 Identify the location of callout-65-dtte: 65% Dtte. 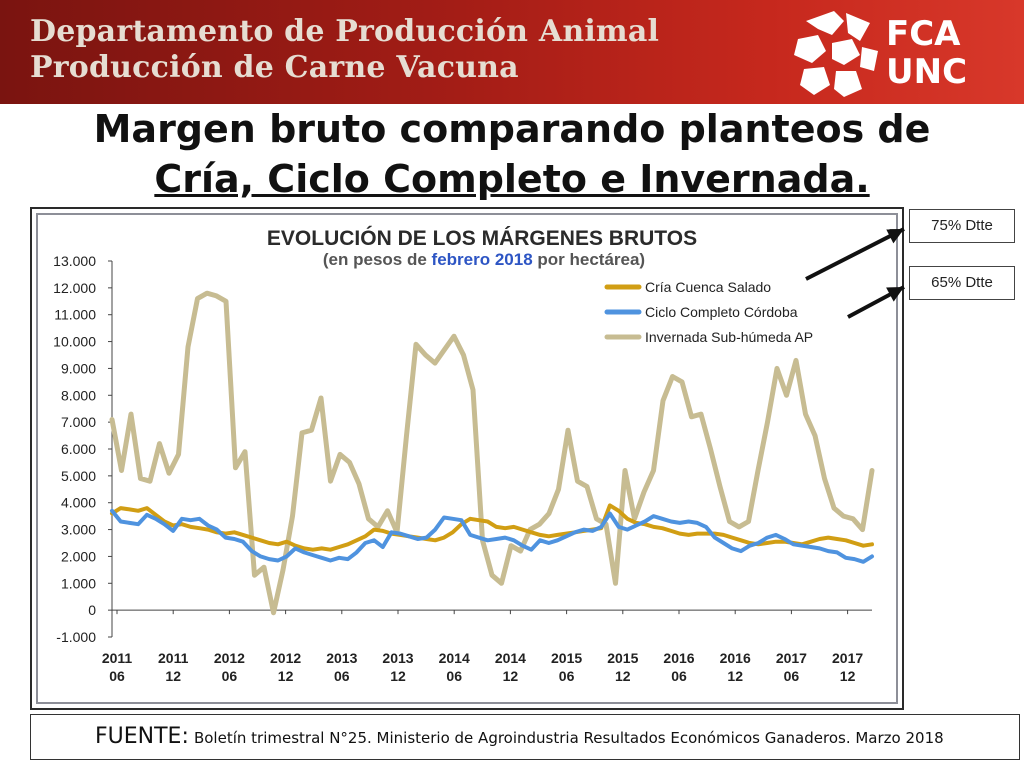
(962, 283).